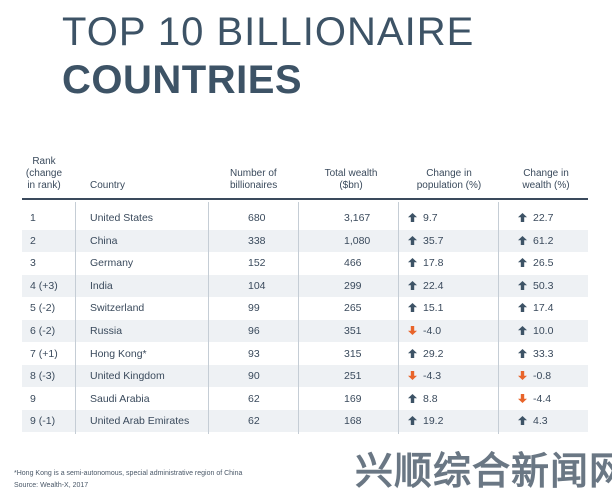 The image size is (612, 498). Describe the element at coordinates (254, 308) in the screenshot. I see `cell-billionaires: 99` at that location.